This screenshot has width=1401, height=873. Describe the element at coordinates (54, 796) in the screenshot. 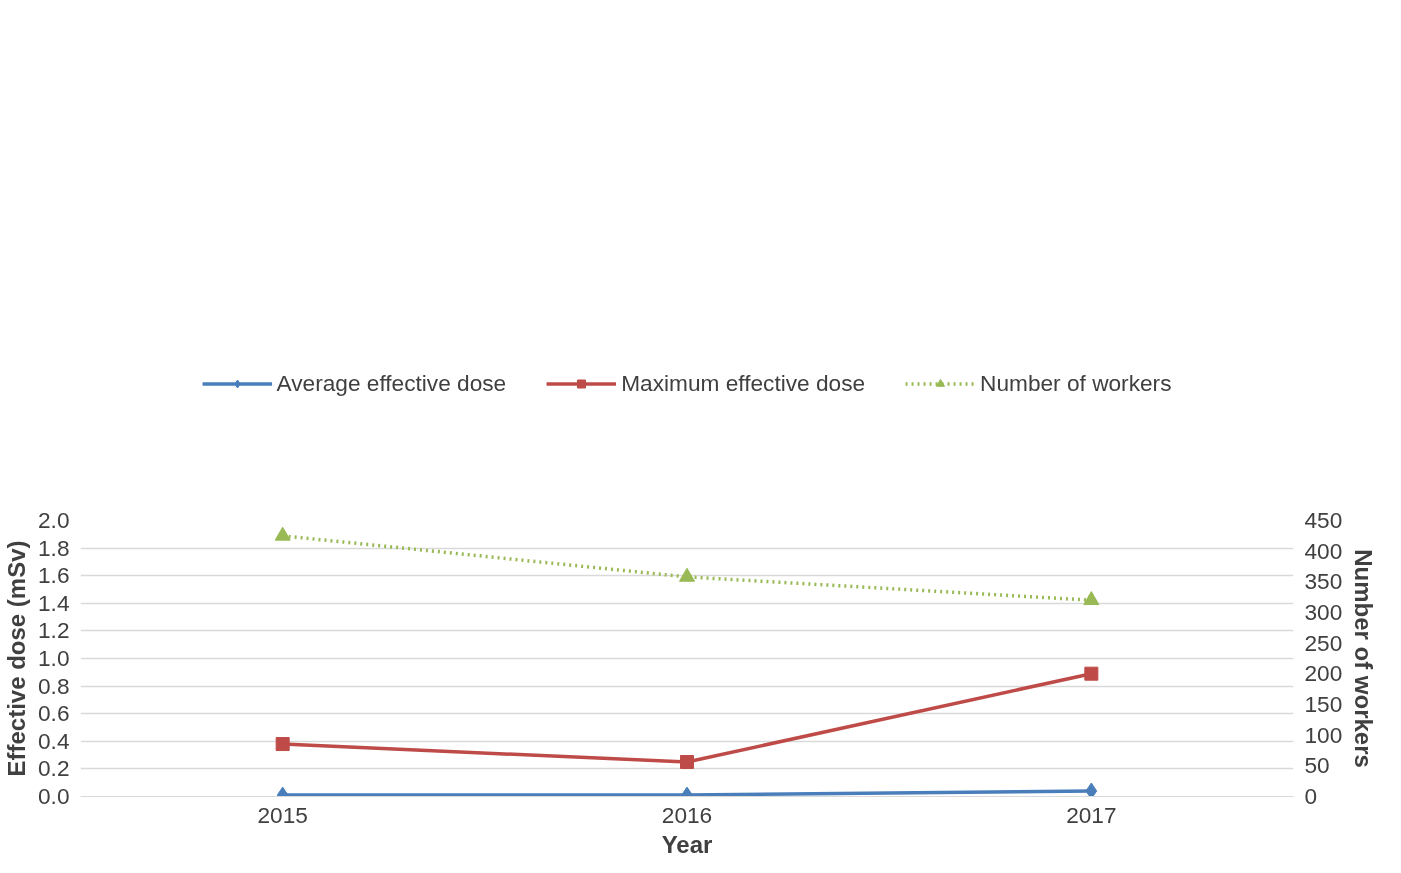

I see `y-tick-label: 0.0` at that location.